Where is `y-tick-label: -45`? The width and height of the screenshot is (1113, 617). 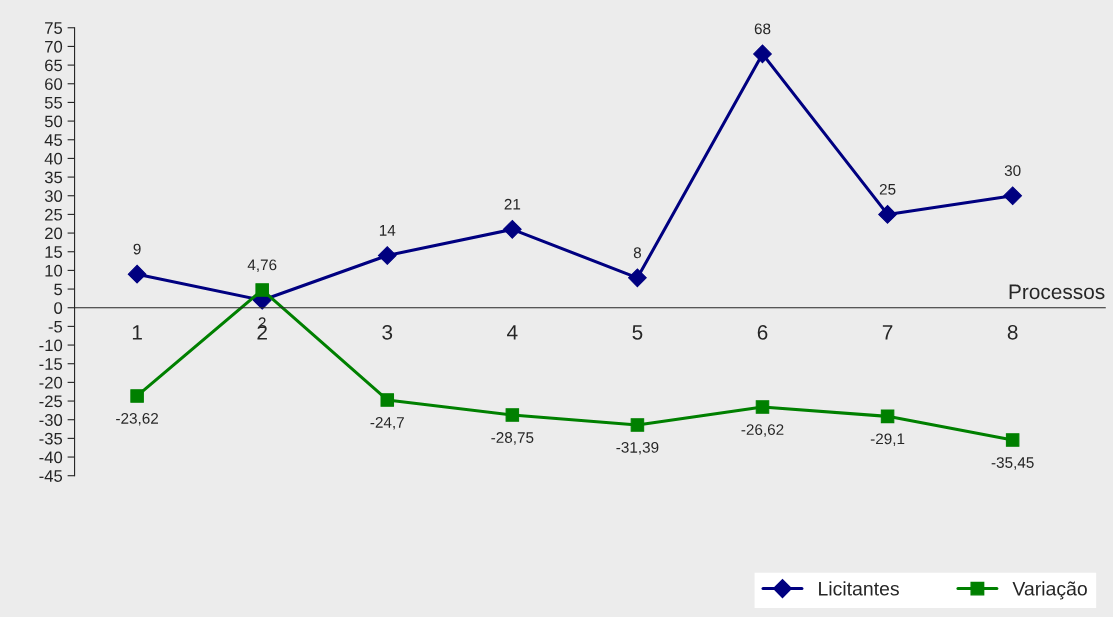
y-tick-label: -45 is located at coordinates (51, 476).